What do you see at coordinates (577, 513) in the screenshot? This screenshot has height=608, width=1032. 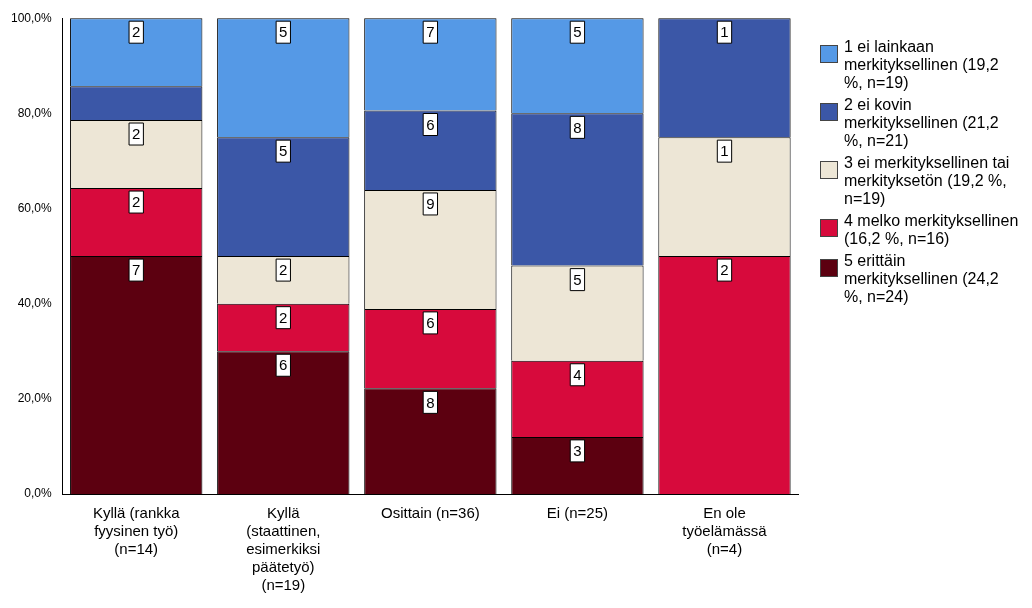 I see `x-tick-label: Ei (n=25)` at bounding box center [577, 513].